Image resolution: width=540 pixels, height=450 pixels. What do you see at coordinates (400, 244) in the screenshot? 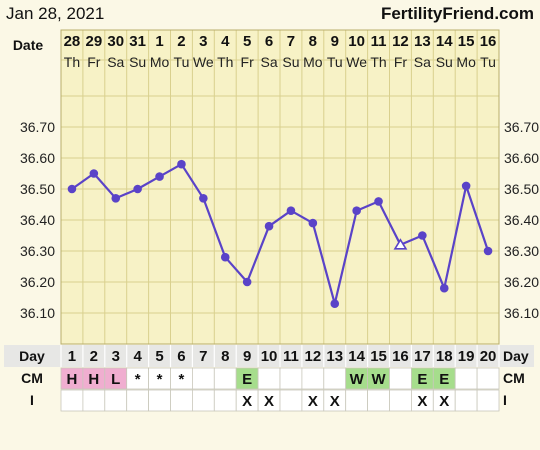
I see `open-temperature-point` at bounding box center [400, 244].